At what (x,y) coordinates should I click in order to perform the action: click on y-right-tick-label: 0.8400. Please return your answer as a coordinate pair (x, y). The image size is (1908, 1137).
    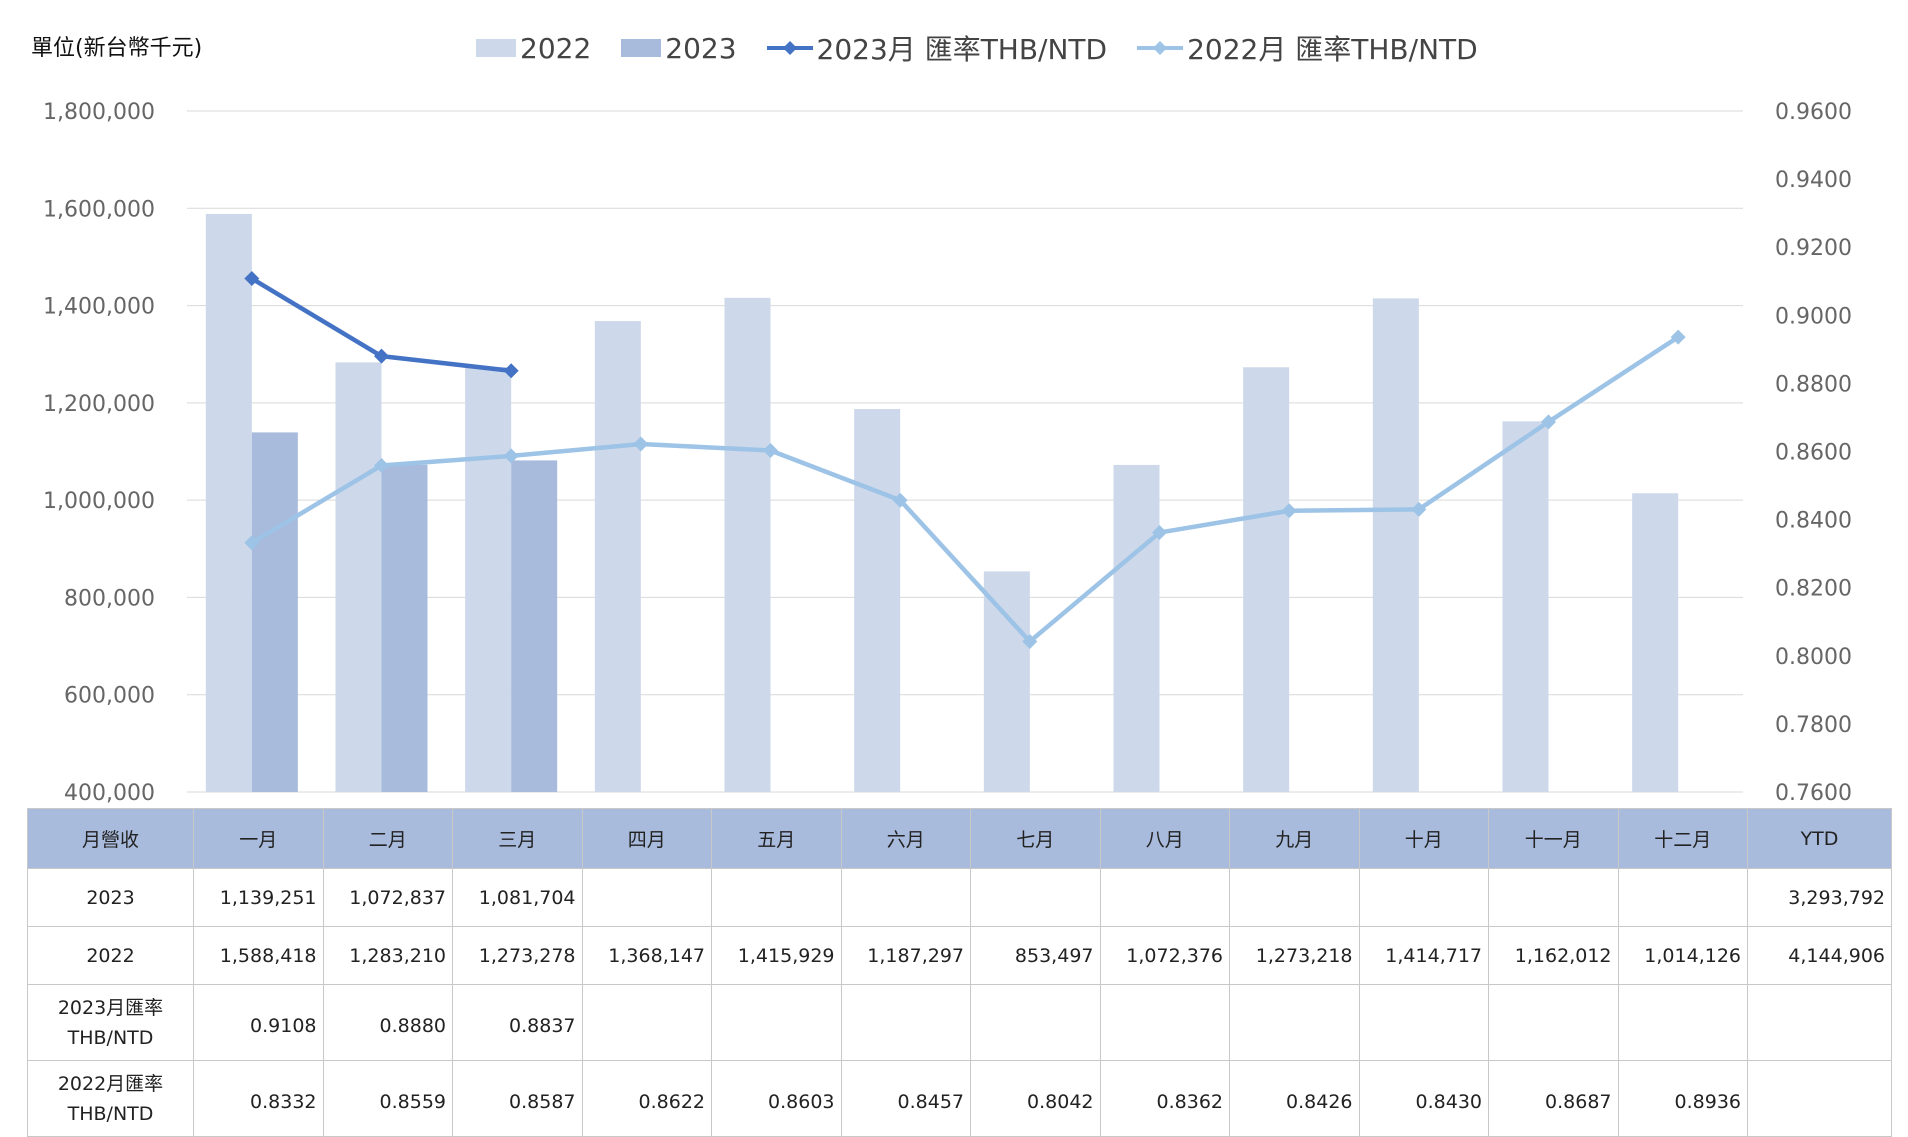
    Looking at the image, I should click on (1813, 521).